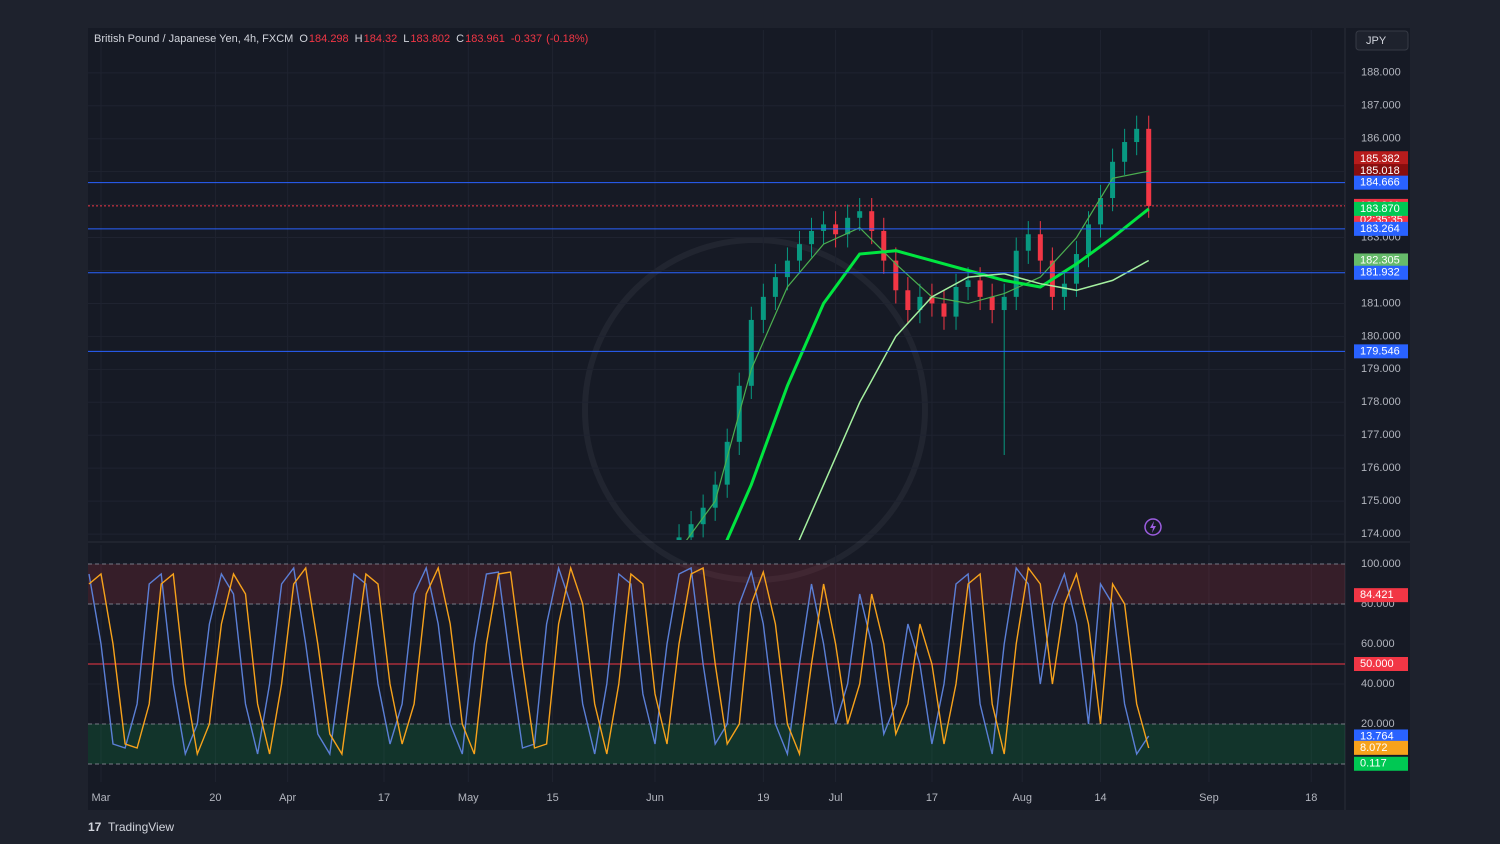 The width and height of the screenshot is (1500, 844). Describe the element at coordinates (1381, 435) in the screenshot. I see `y-tick-label: 177.000` at that location.